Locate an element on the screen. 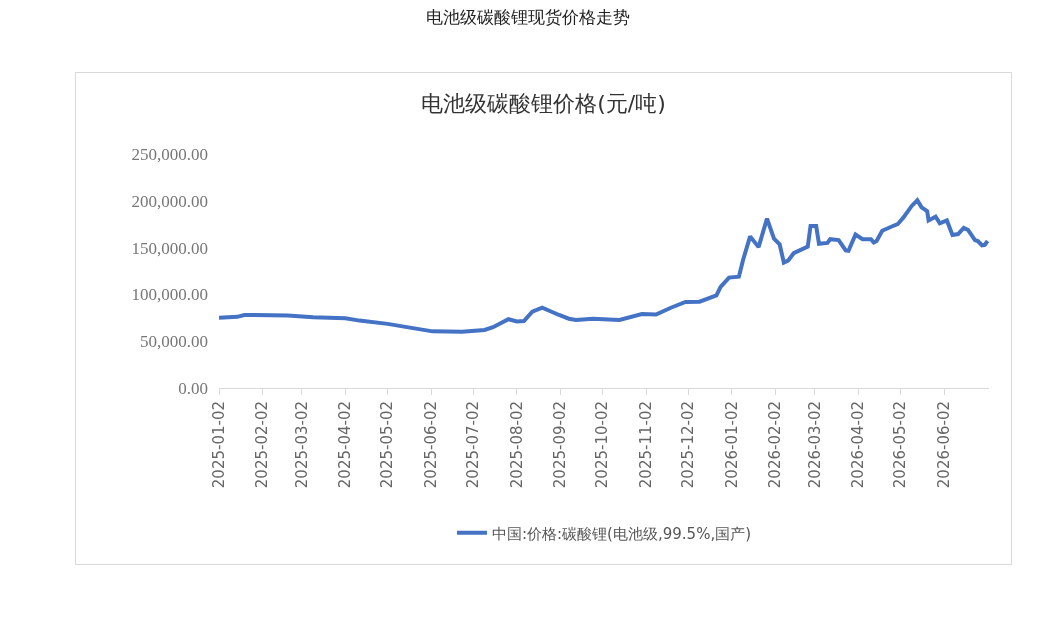  y-tick-label: 200,000.00 is located at coordinates (169, 201).